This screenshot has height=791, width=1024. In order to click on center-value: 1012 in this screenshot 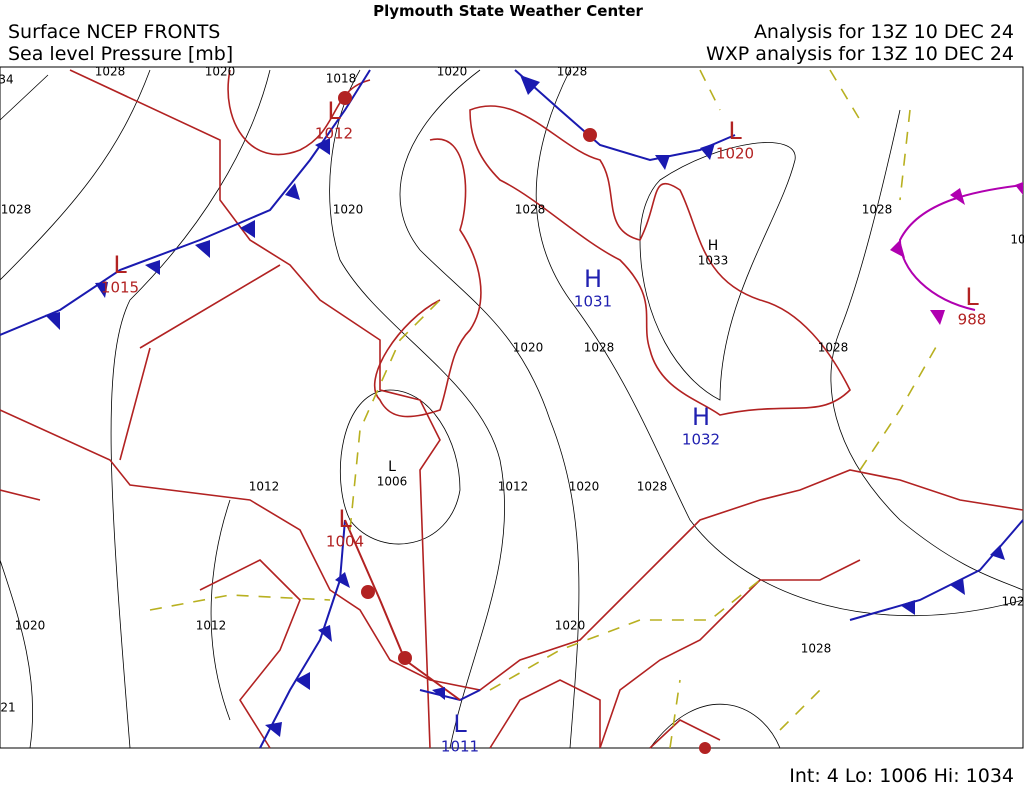, I will do `click(334, 134)`.